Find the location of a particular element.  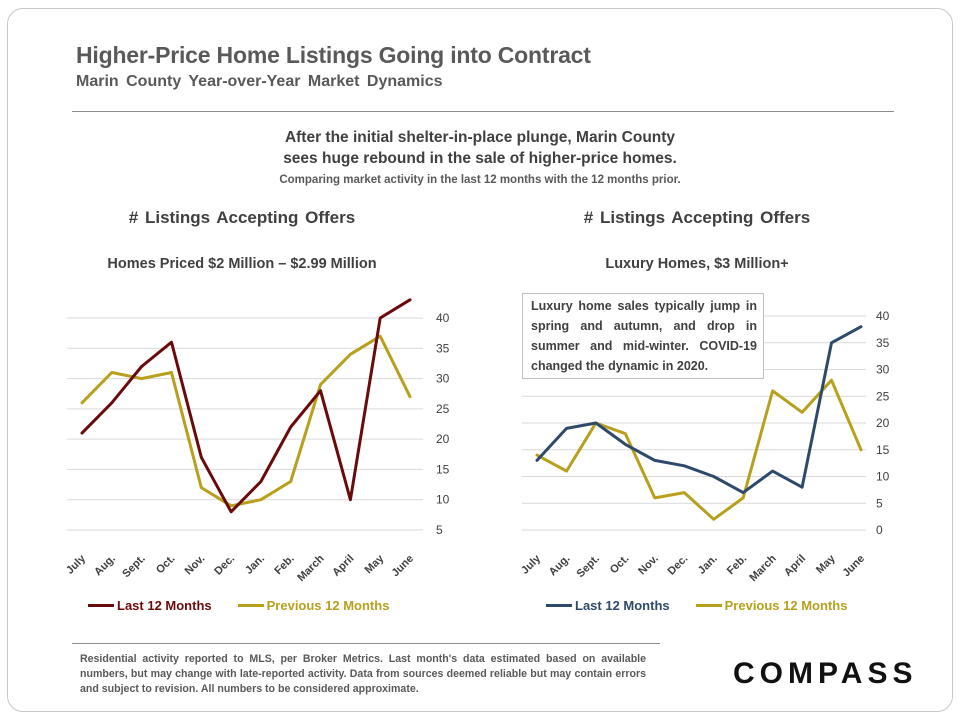

chart2-xtick-april: April is located at coordinates (795, 566).